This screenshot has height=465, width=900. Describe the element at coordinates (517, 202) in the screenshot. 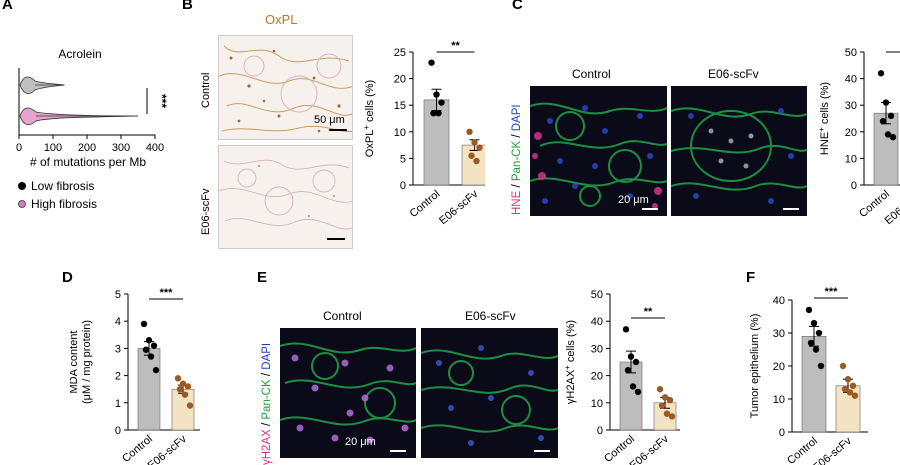

I see `c-stain-hne: HNE` at that location.